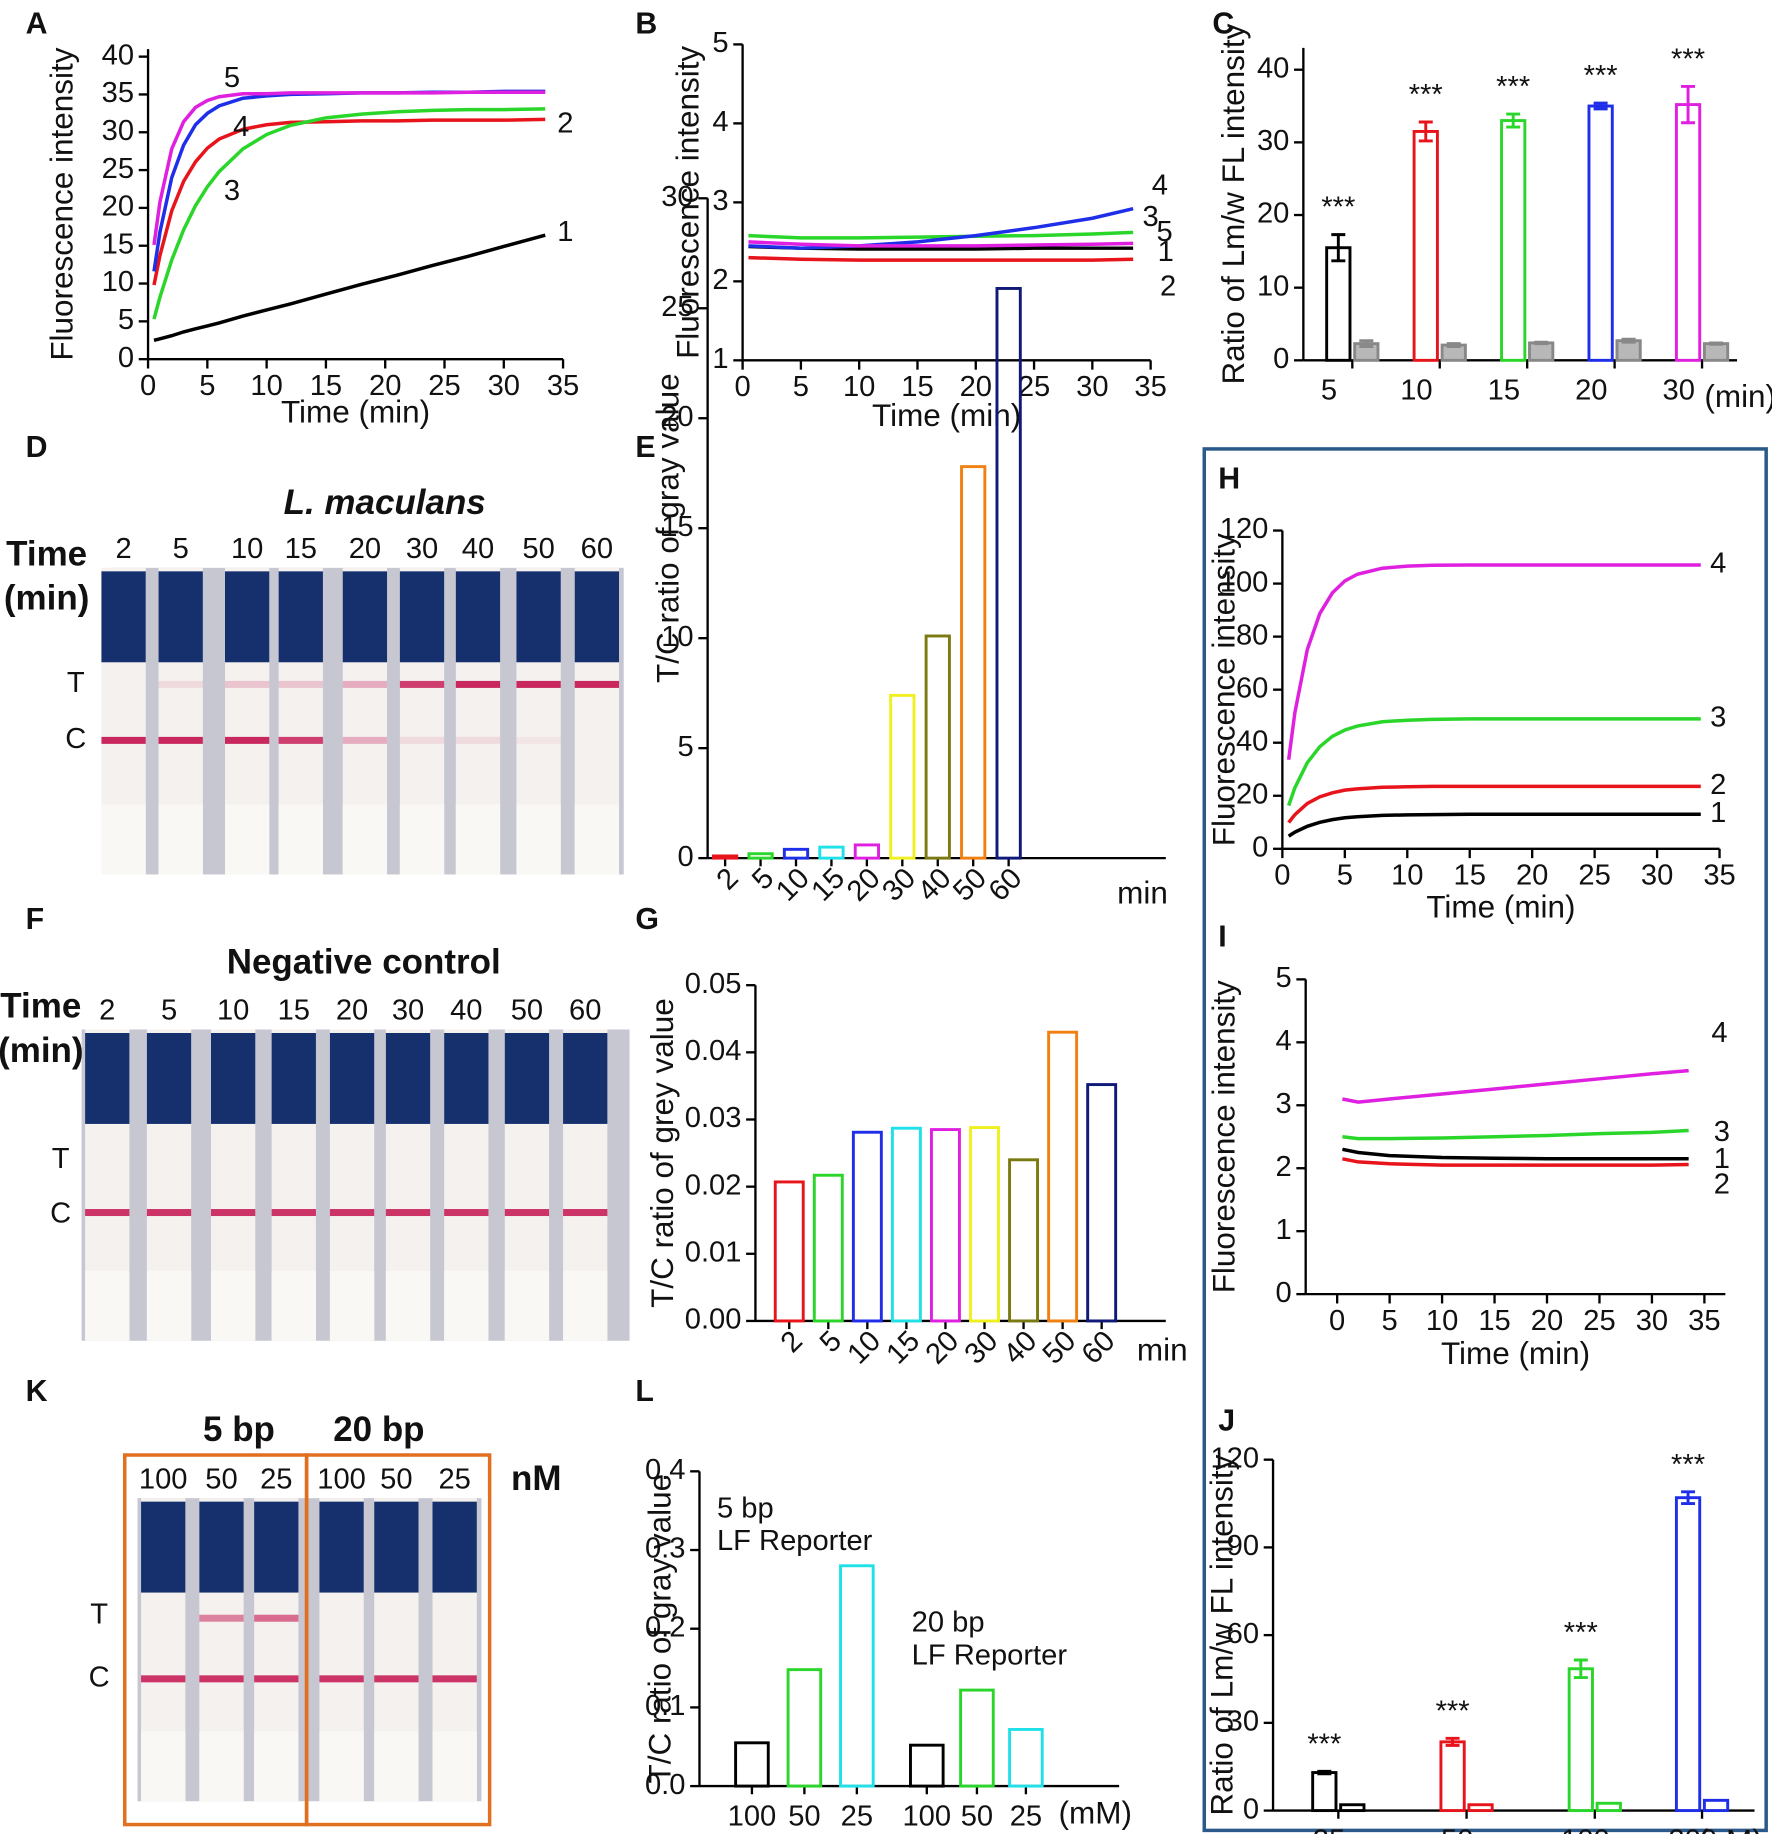 The image size is (1772, 1834). I want to click on y-tick-label: 0, so click(1281, 359).